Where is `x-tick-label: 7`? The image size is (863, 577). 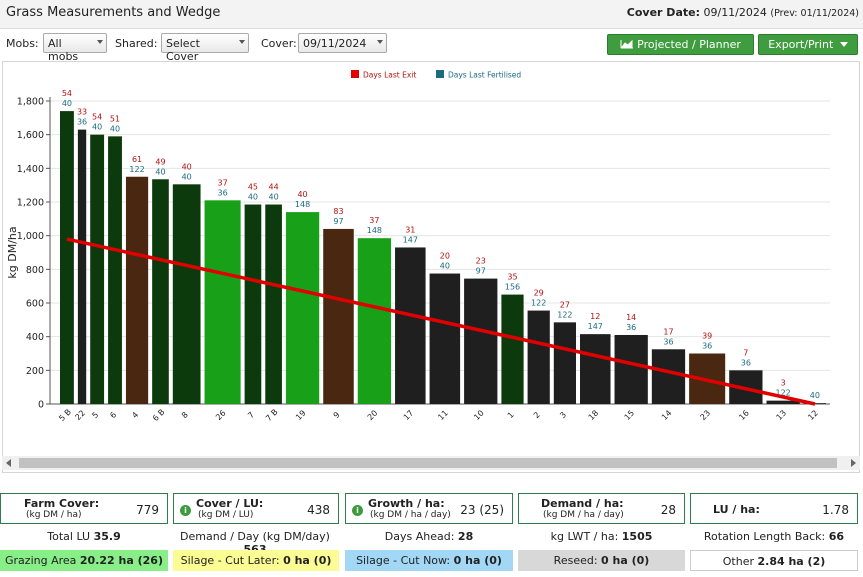 x-tick-label: 7 is located at coordinates (251, 415).